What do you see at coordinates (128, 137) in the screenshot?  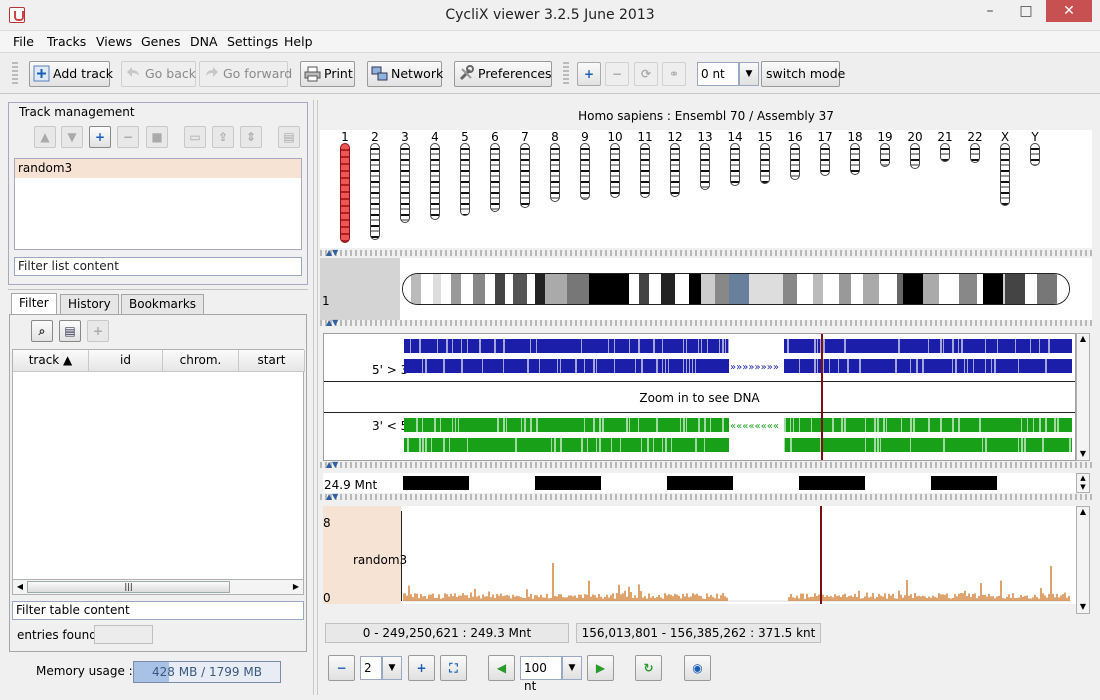 I see `remove-track-button: −` at bounding box center [128, 137].